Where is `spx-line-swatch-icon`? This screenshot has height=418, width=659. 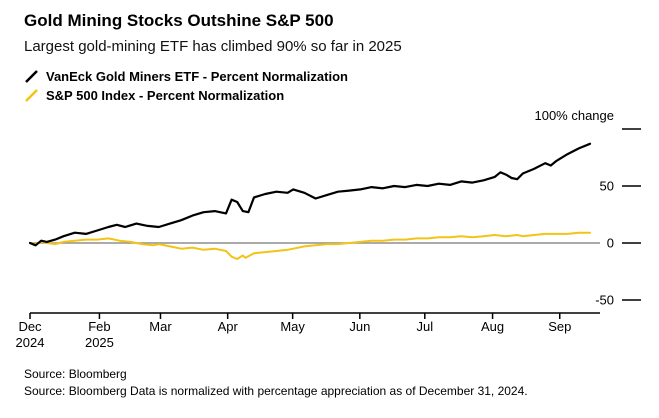
spx-line-swatch-icon is located at coordinates (31, 95).